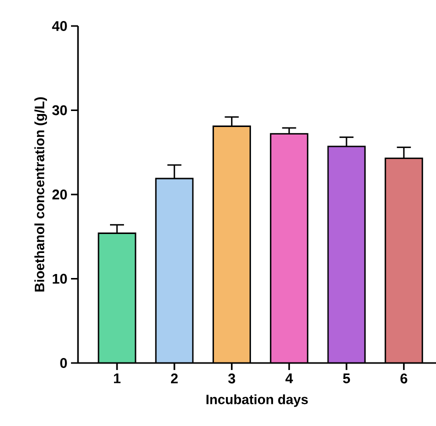 Image resolution: width=436 pixels, height=426 pixels. What do you see at coordinates (59, 110) in the screenshot?
I see `y-tick-label: 30` at bounding box center [59, 110].